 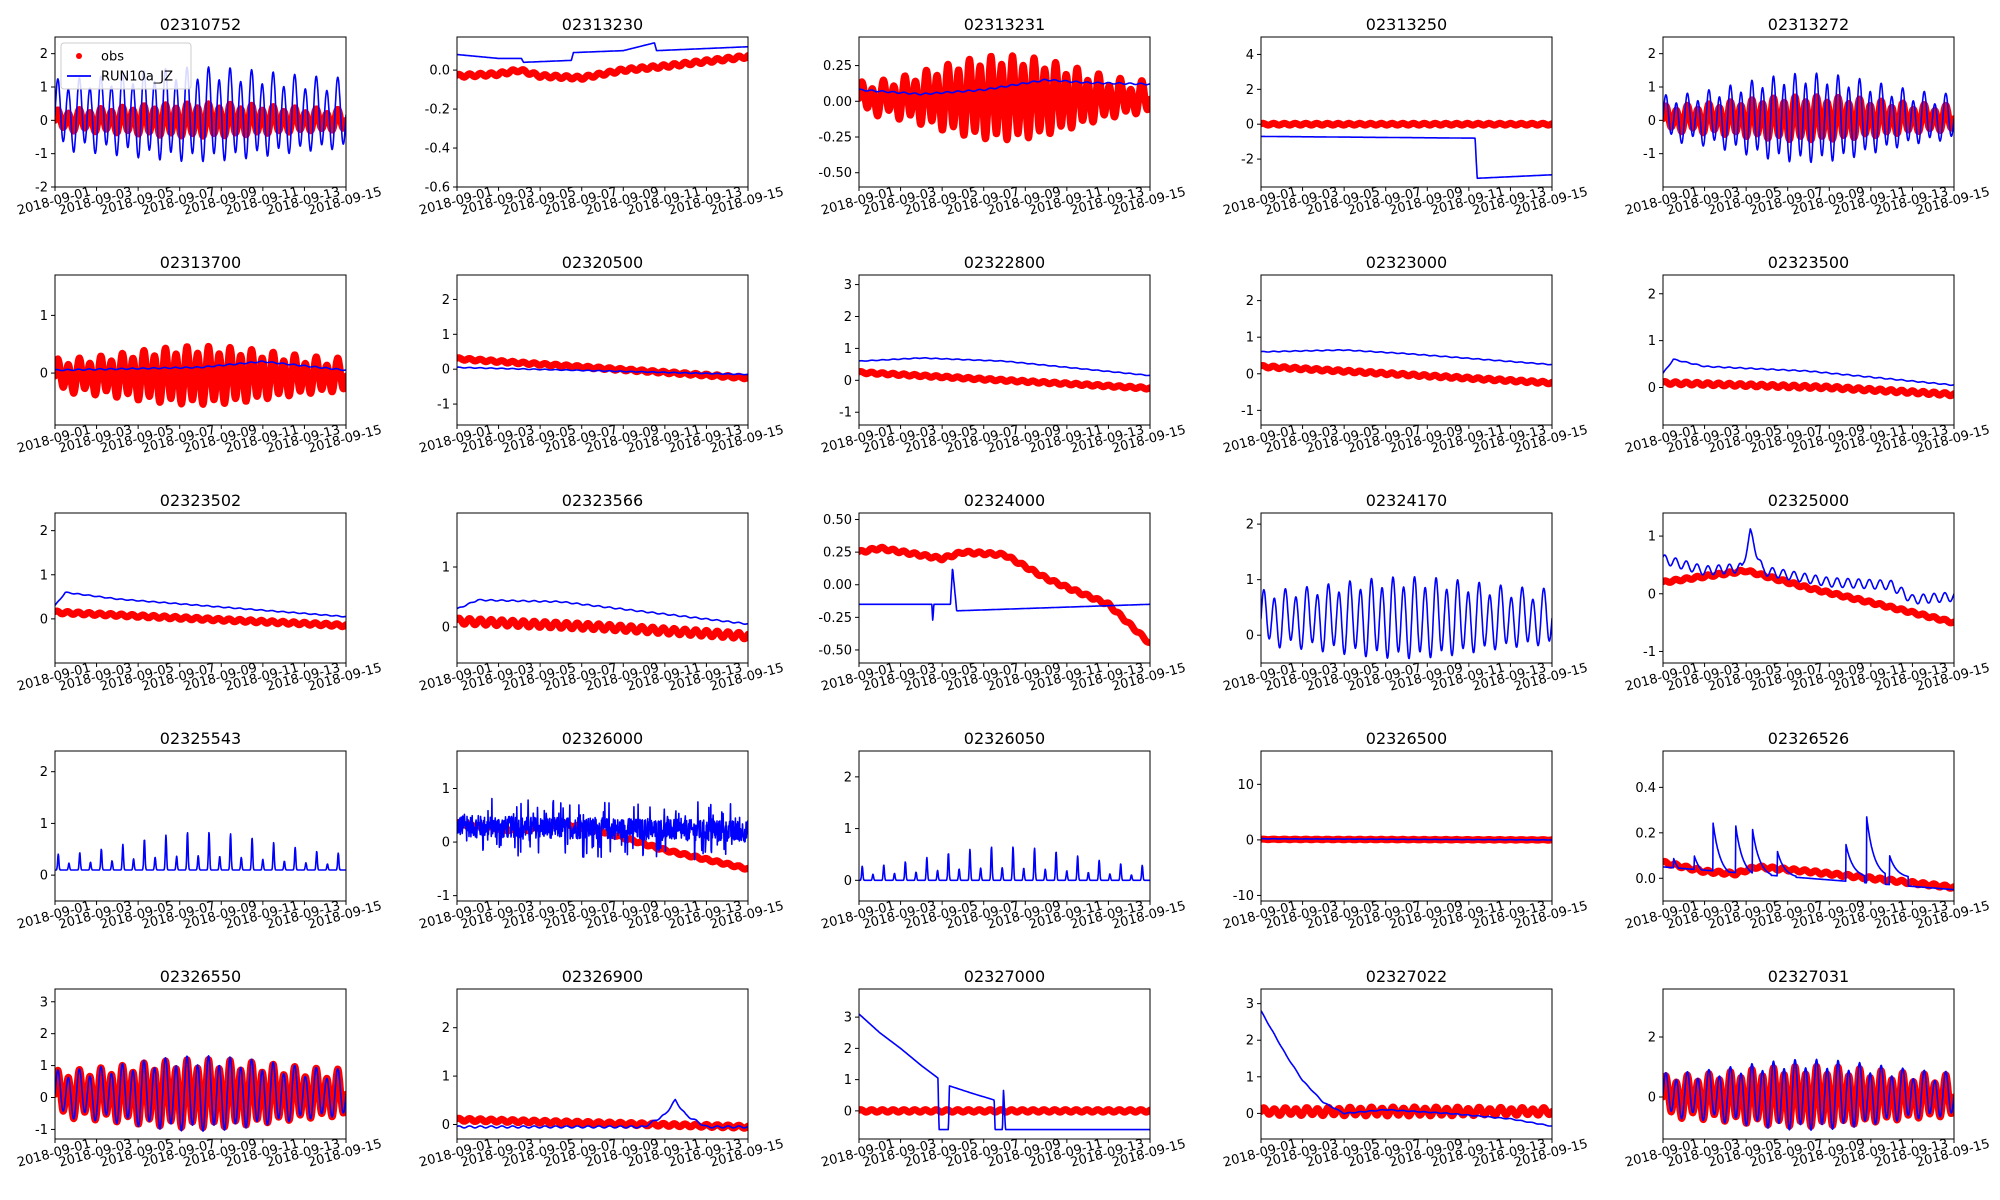 What do you see at coordinates (200, 500) in the screenshot?
I see `panel-title: 02323502` at bounding box center [200, 500].